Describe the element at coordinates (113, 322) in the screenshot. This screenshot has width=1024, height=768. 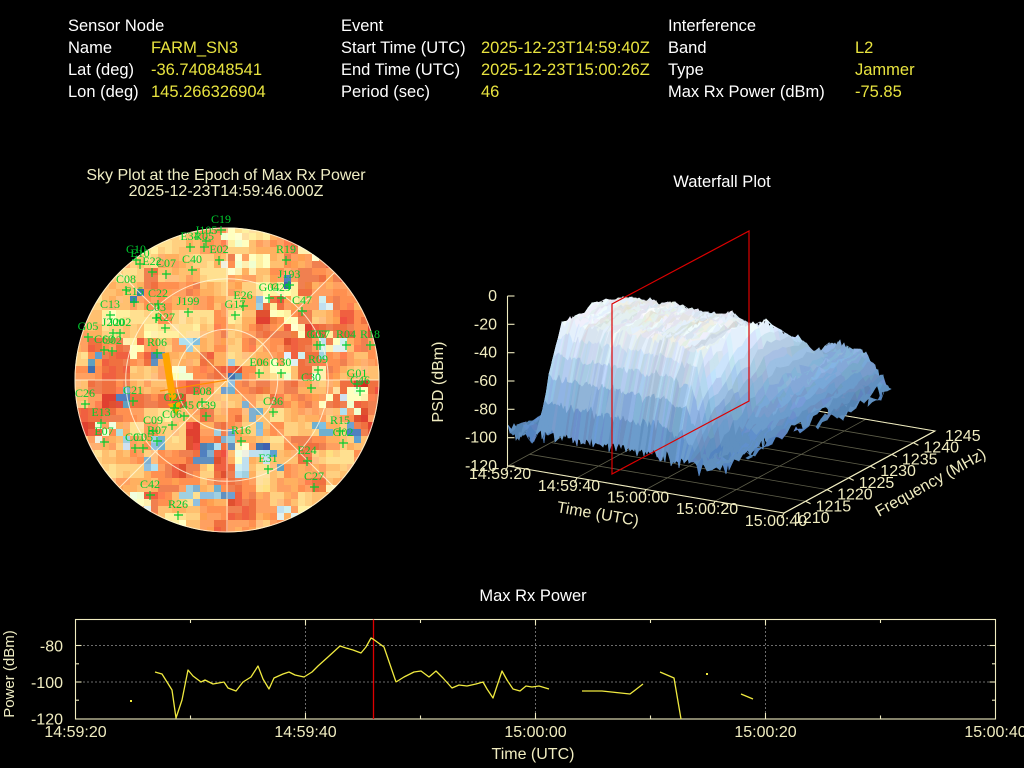
I see `svg-text: J200` at that location.